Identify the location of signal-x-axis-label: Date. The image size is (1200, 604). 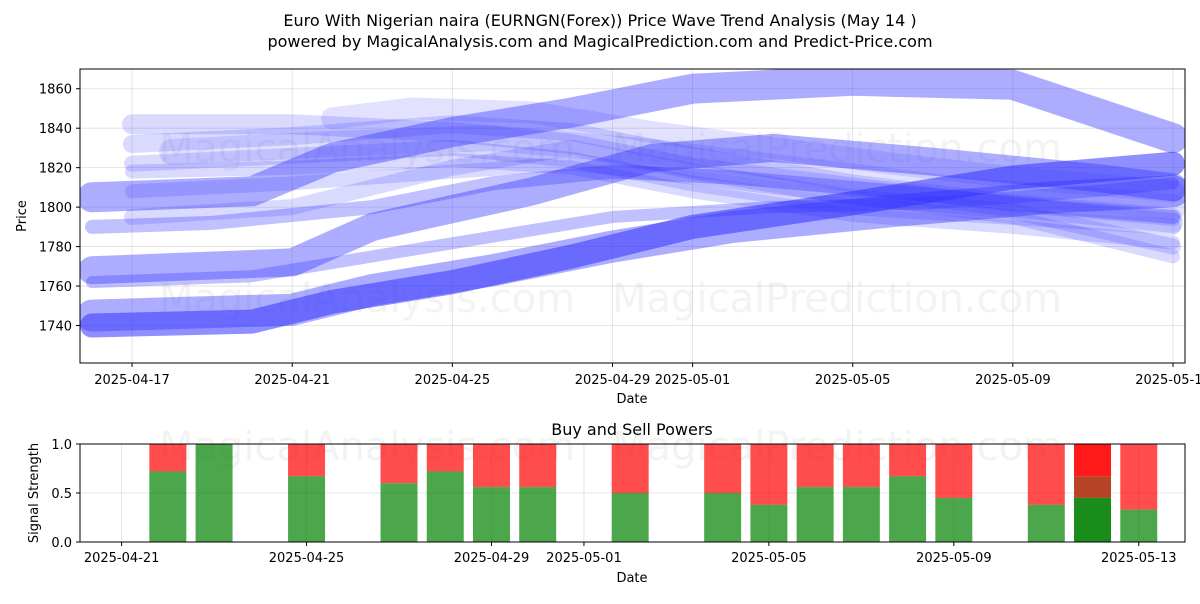
(631, 578).